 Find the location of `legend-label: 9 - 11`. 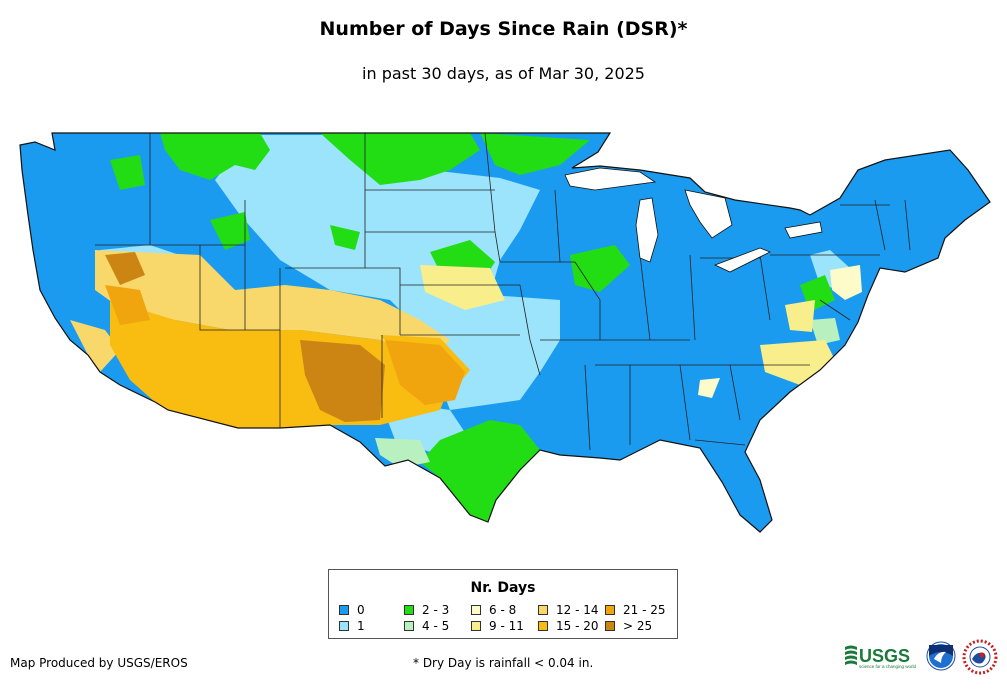

legend-label: 9 - 11 is located at coordinates (506, 626).